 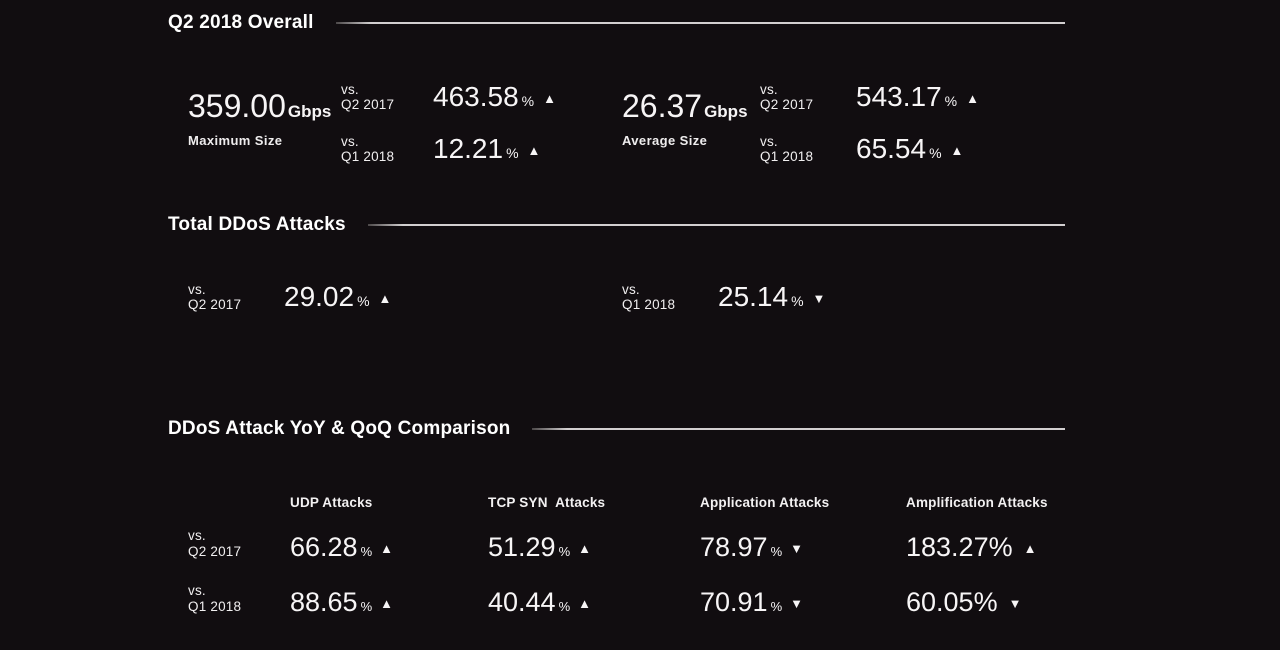 I want to click on comparison-value: 65.54 % ▲, so click(x=909, y=149).